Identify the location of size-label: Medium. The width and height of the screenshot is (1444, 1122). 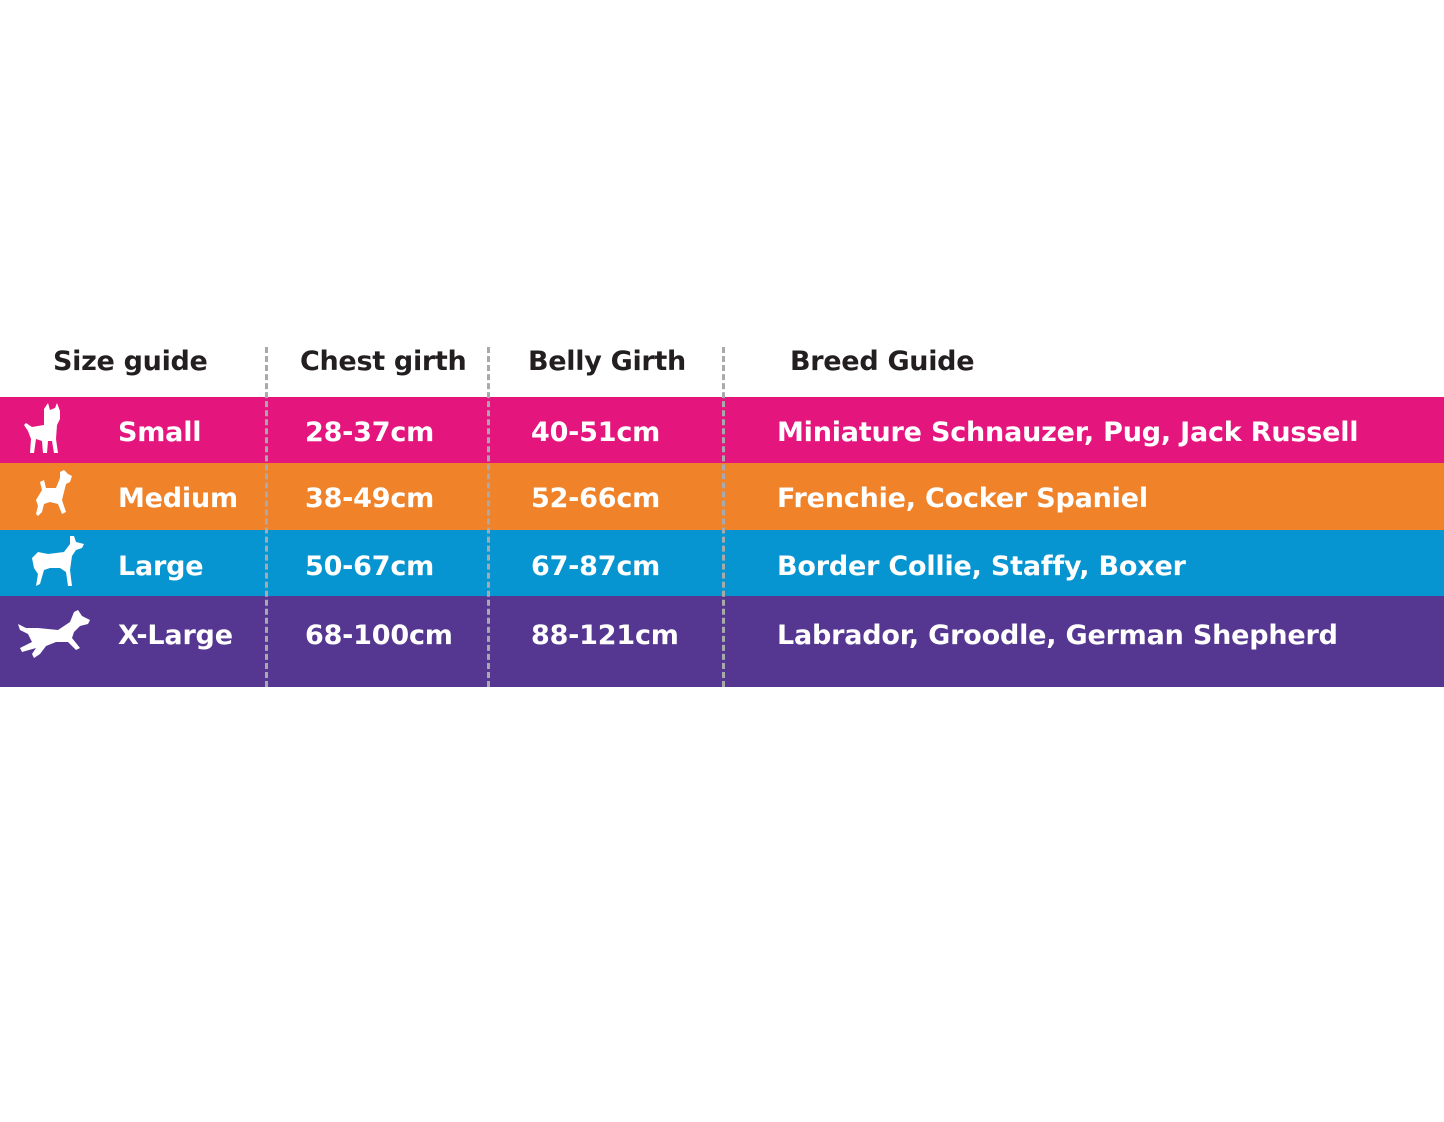
(178, 498).